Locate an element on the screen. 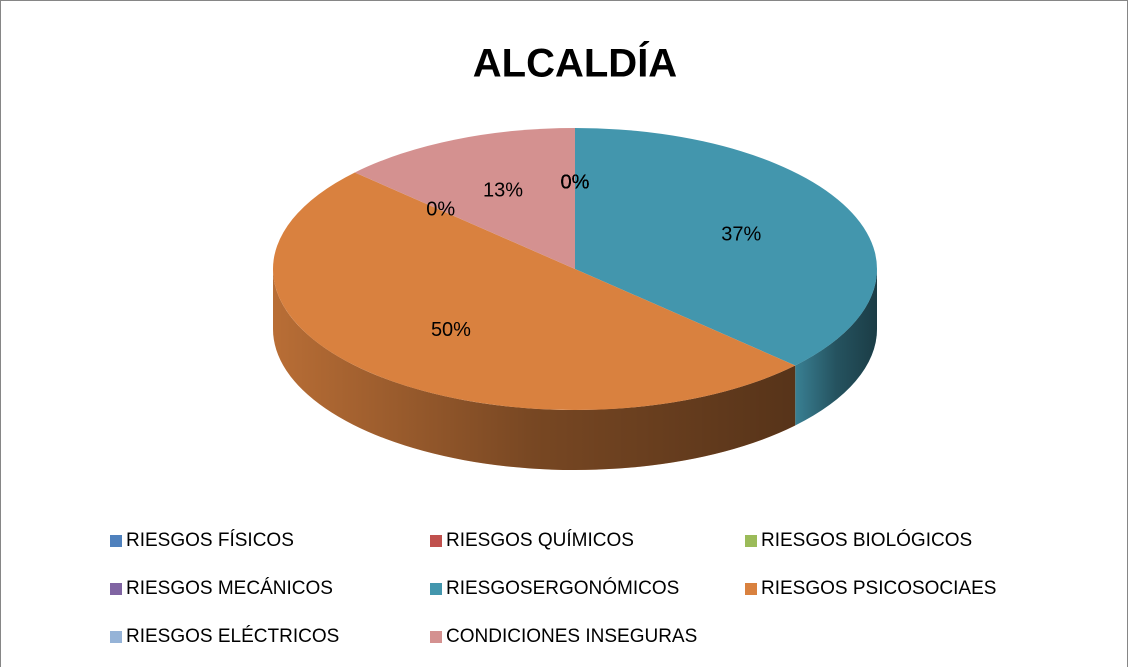 The width and height of the screenshot is (1128, 667). chart-title: ALCALDÍA is located at coordinates (575, 63).